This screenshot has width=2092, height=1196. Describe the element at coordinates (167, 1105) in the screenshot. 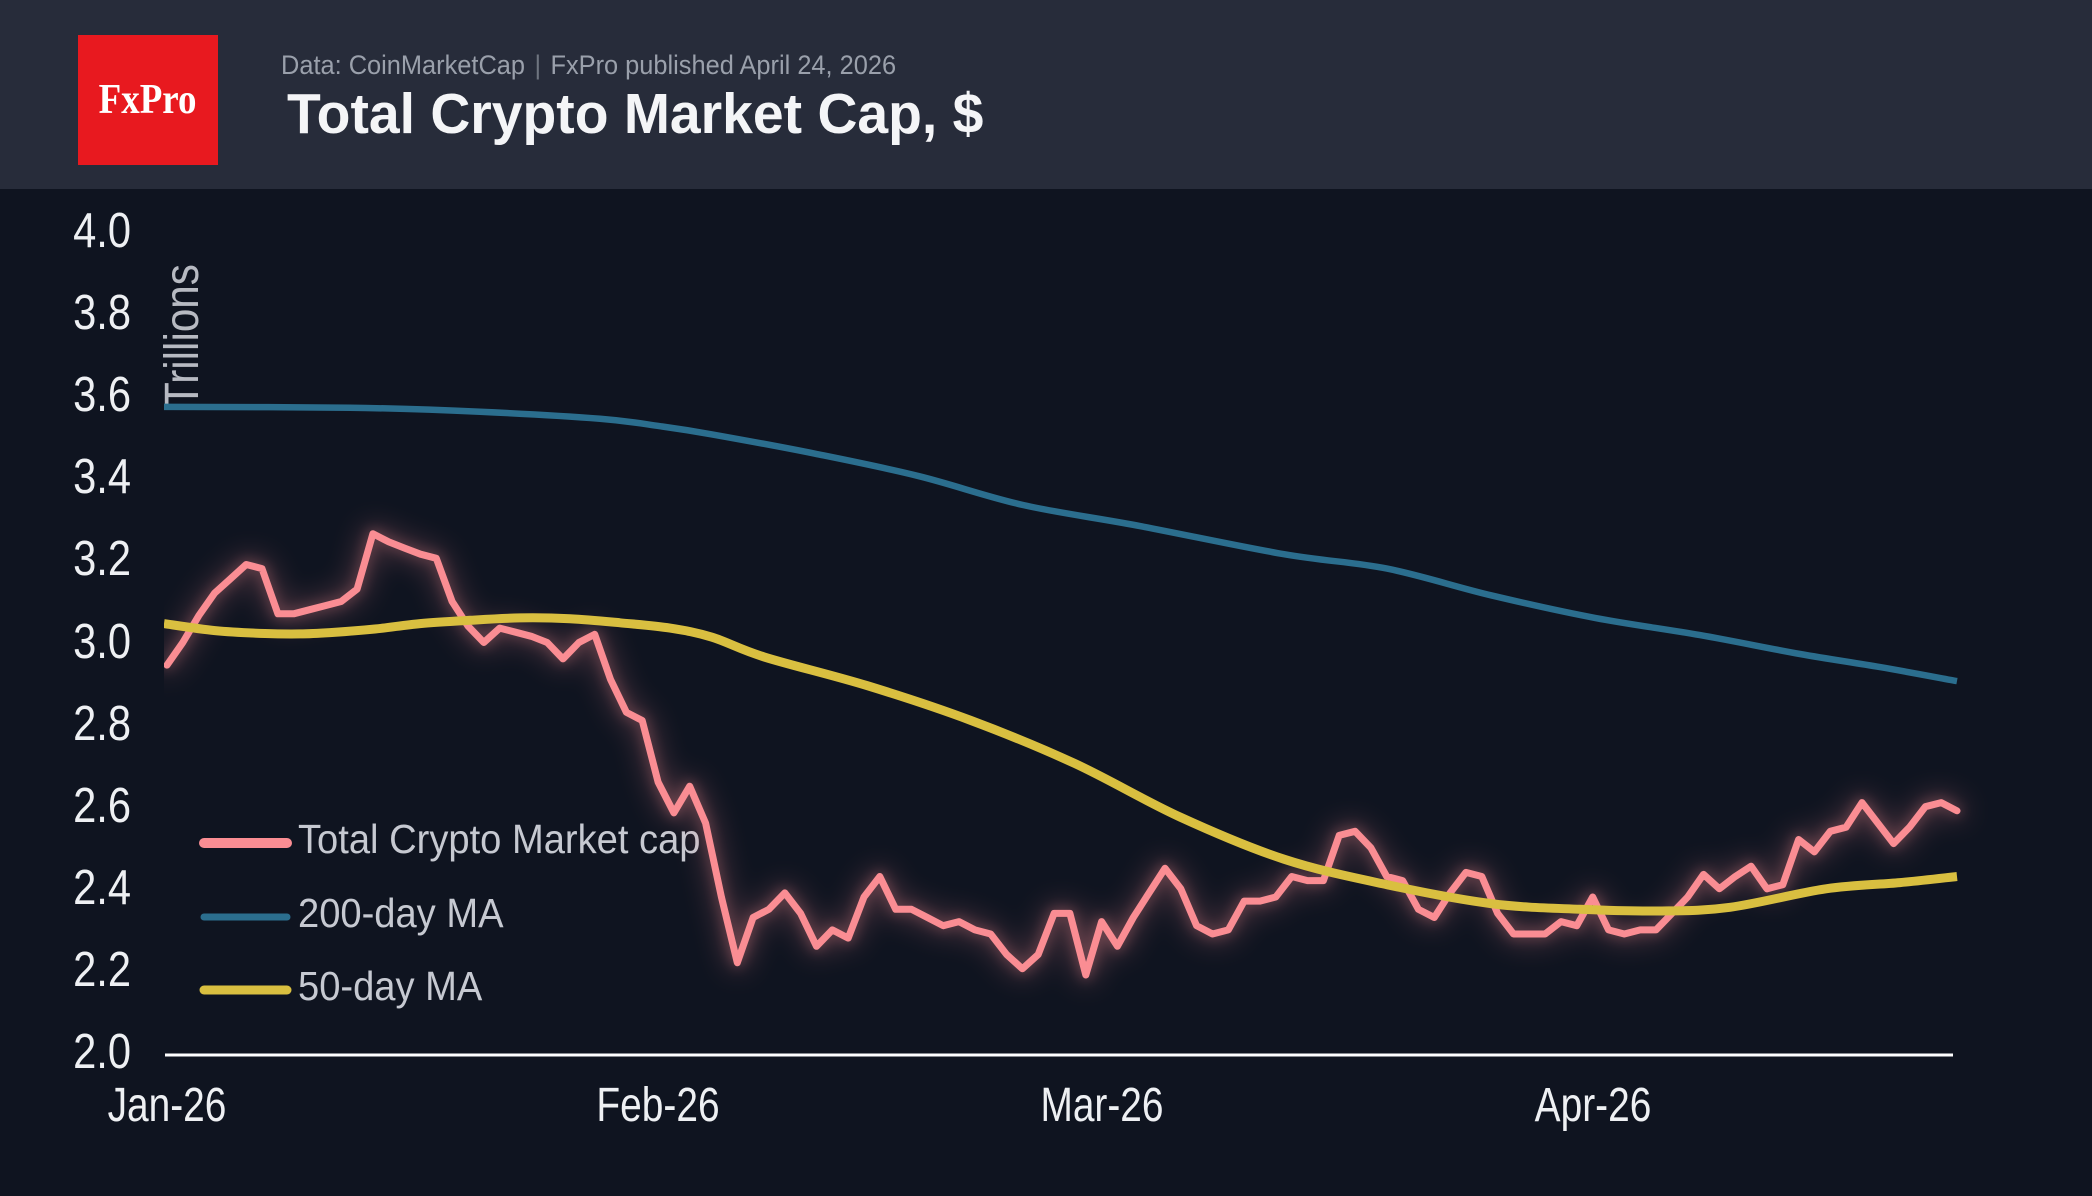

I see `svg-text: Jan-26` at that location.